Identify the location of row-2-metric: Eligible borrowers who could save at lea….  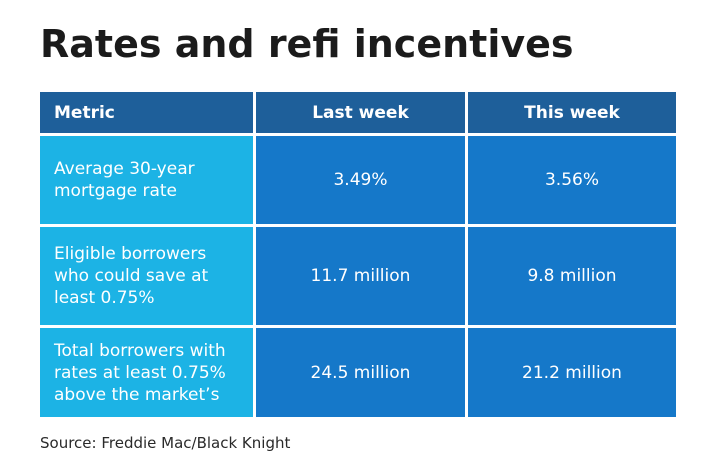
(146, 276).